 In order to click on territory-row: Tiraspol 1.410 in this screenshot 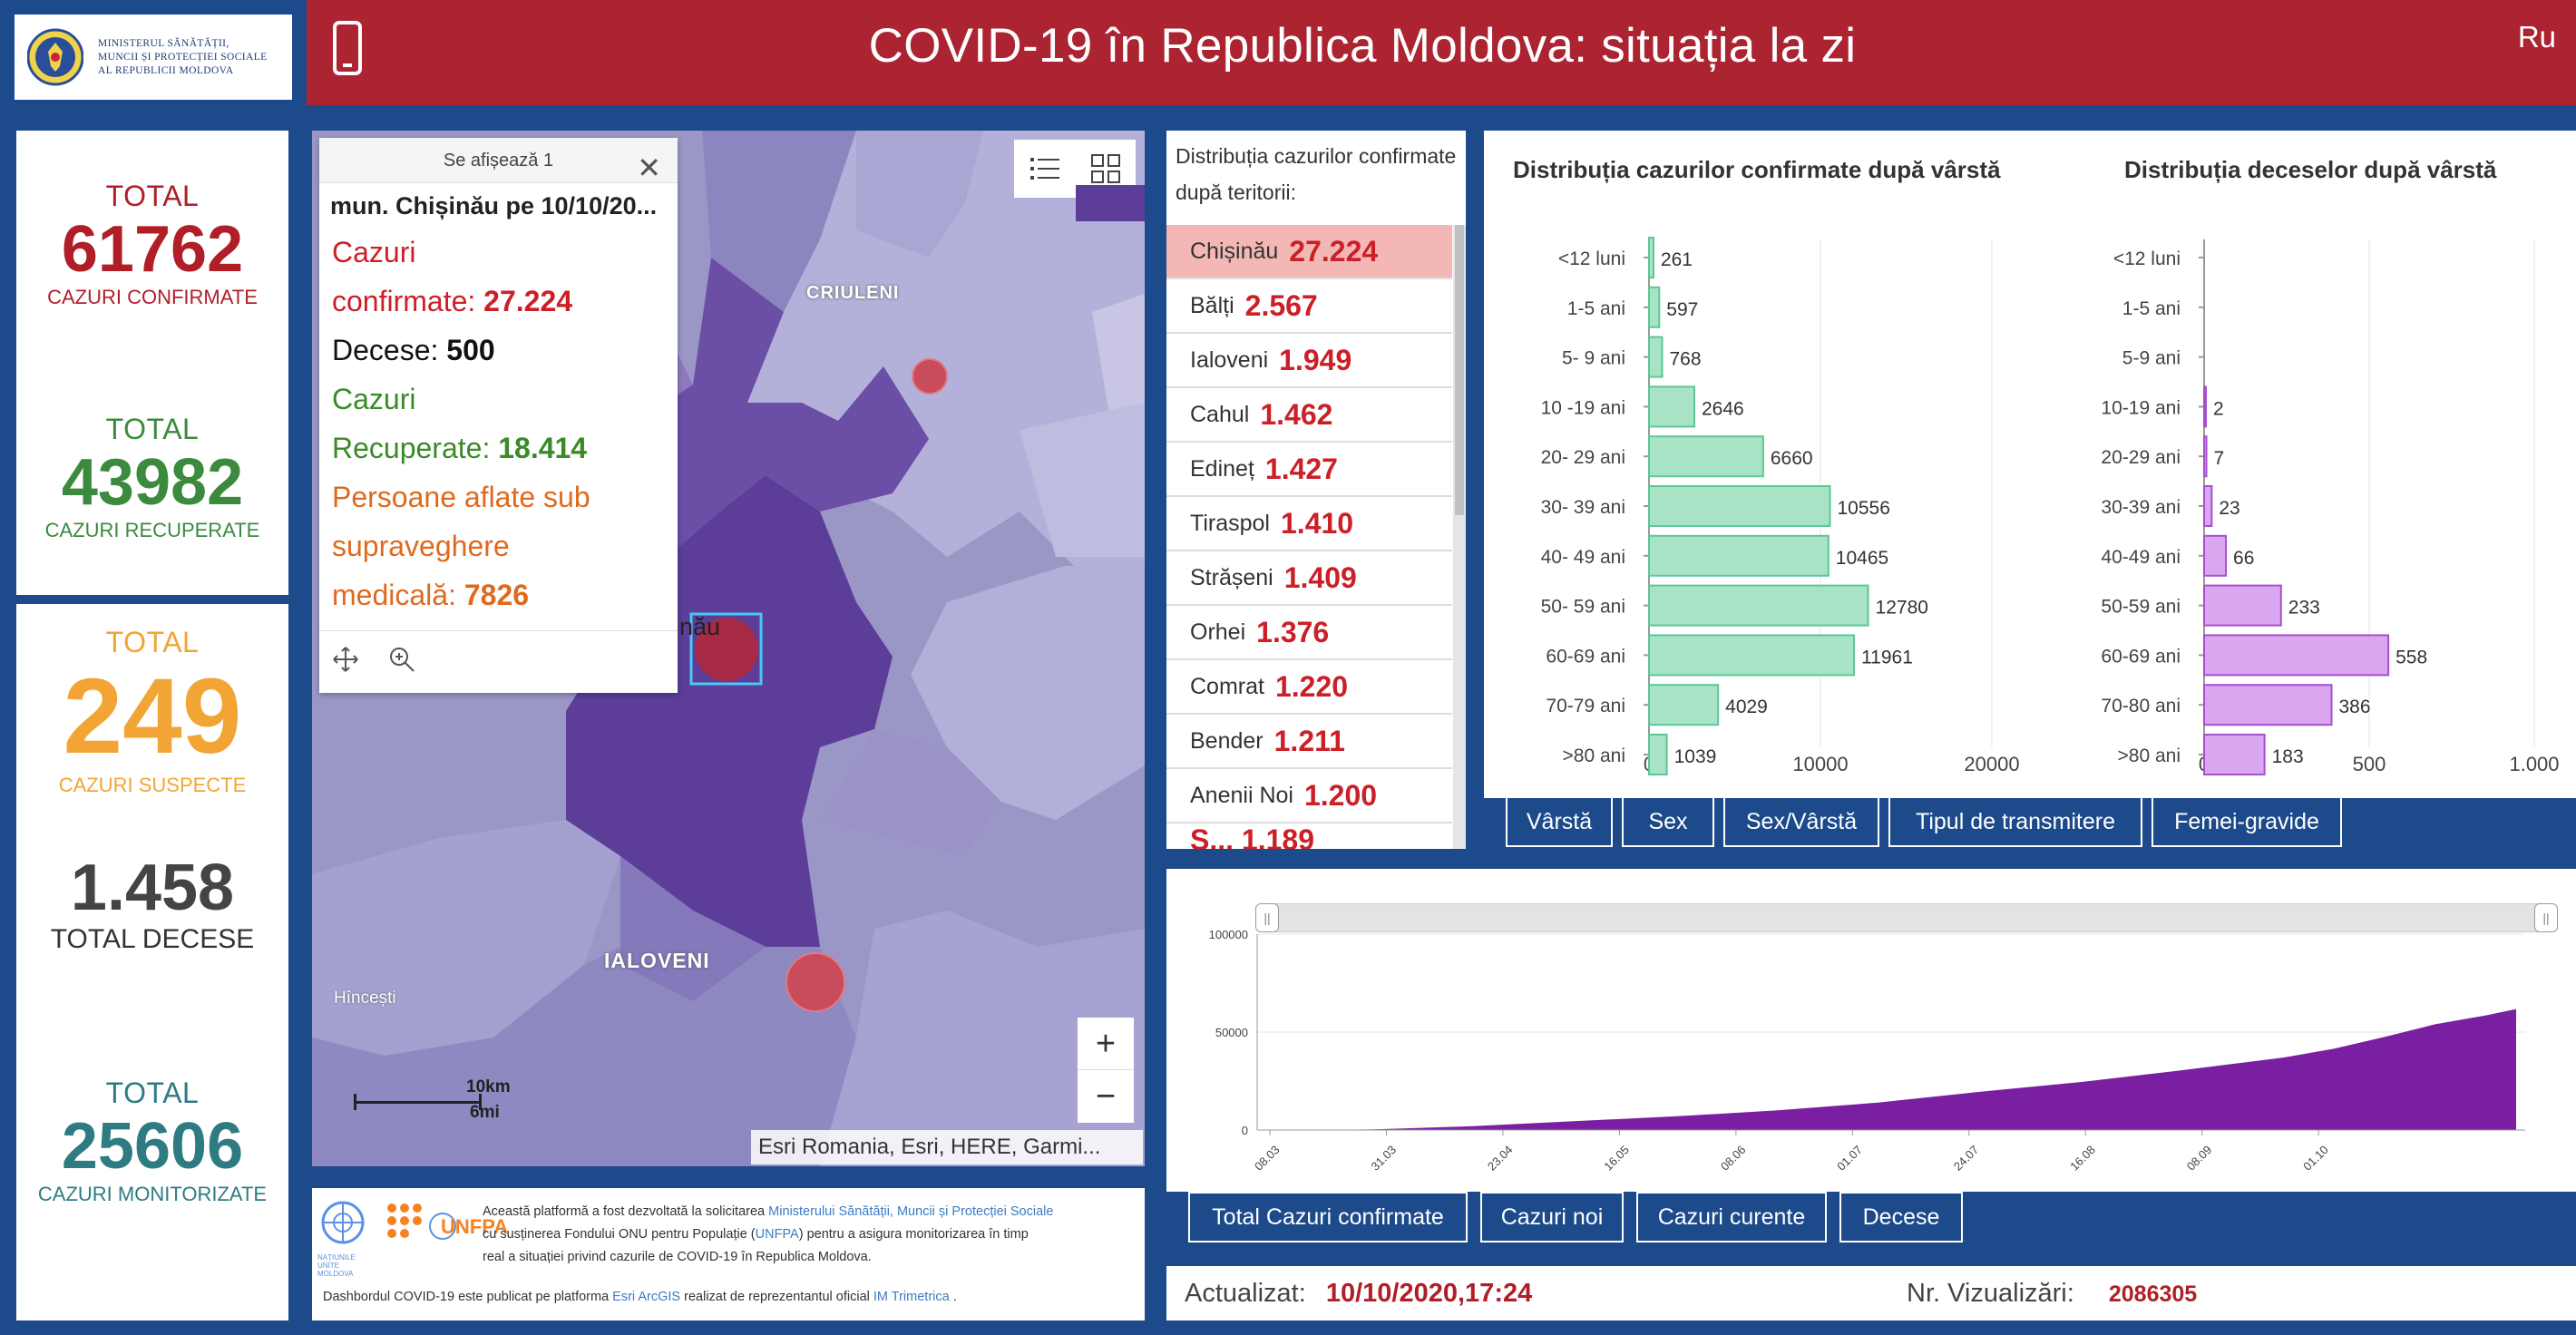, I will do `click(1309, 524)`.